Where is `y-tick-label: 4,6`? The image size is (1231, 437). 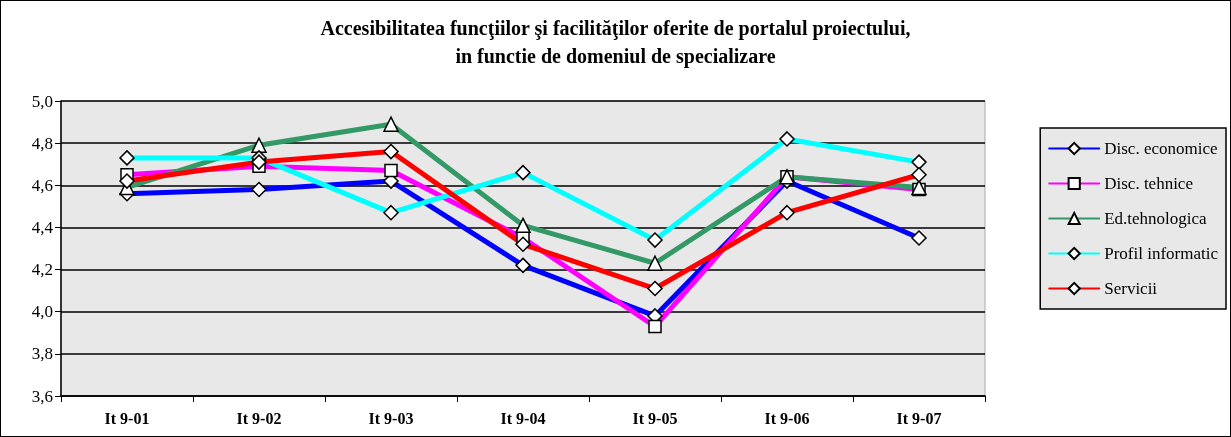 y-tick-label: 4,6 is located at coordinates (42, 185).